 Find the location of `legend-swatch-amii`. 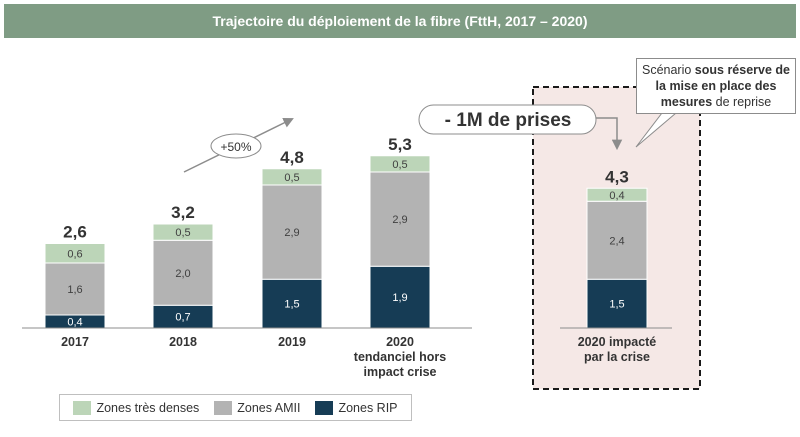

legend-swatch-amii is located at coordinates (223, 407).